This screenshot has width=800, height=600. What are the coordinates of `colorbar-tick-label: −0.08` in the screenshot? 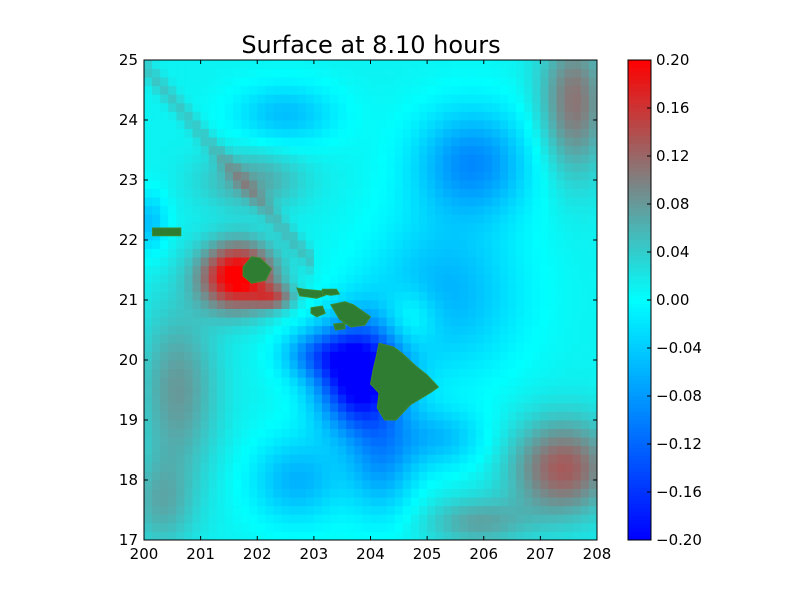 It's located at (679, 396).